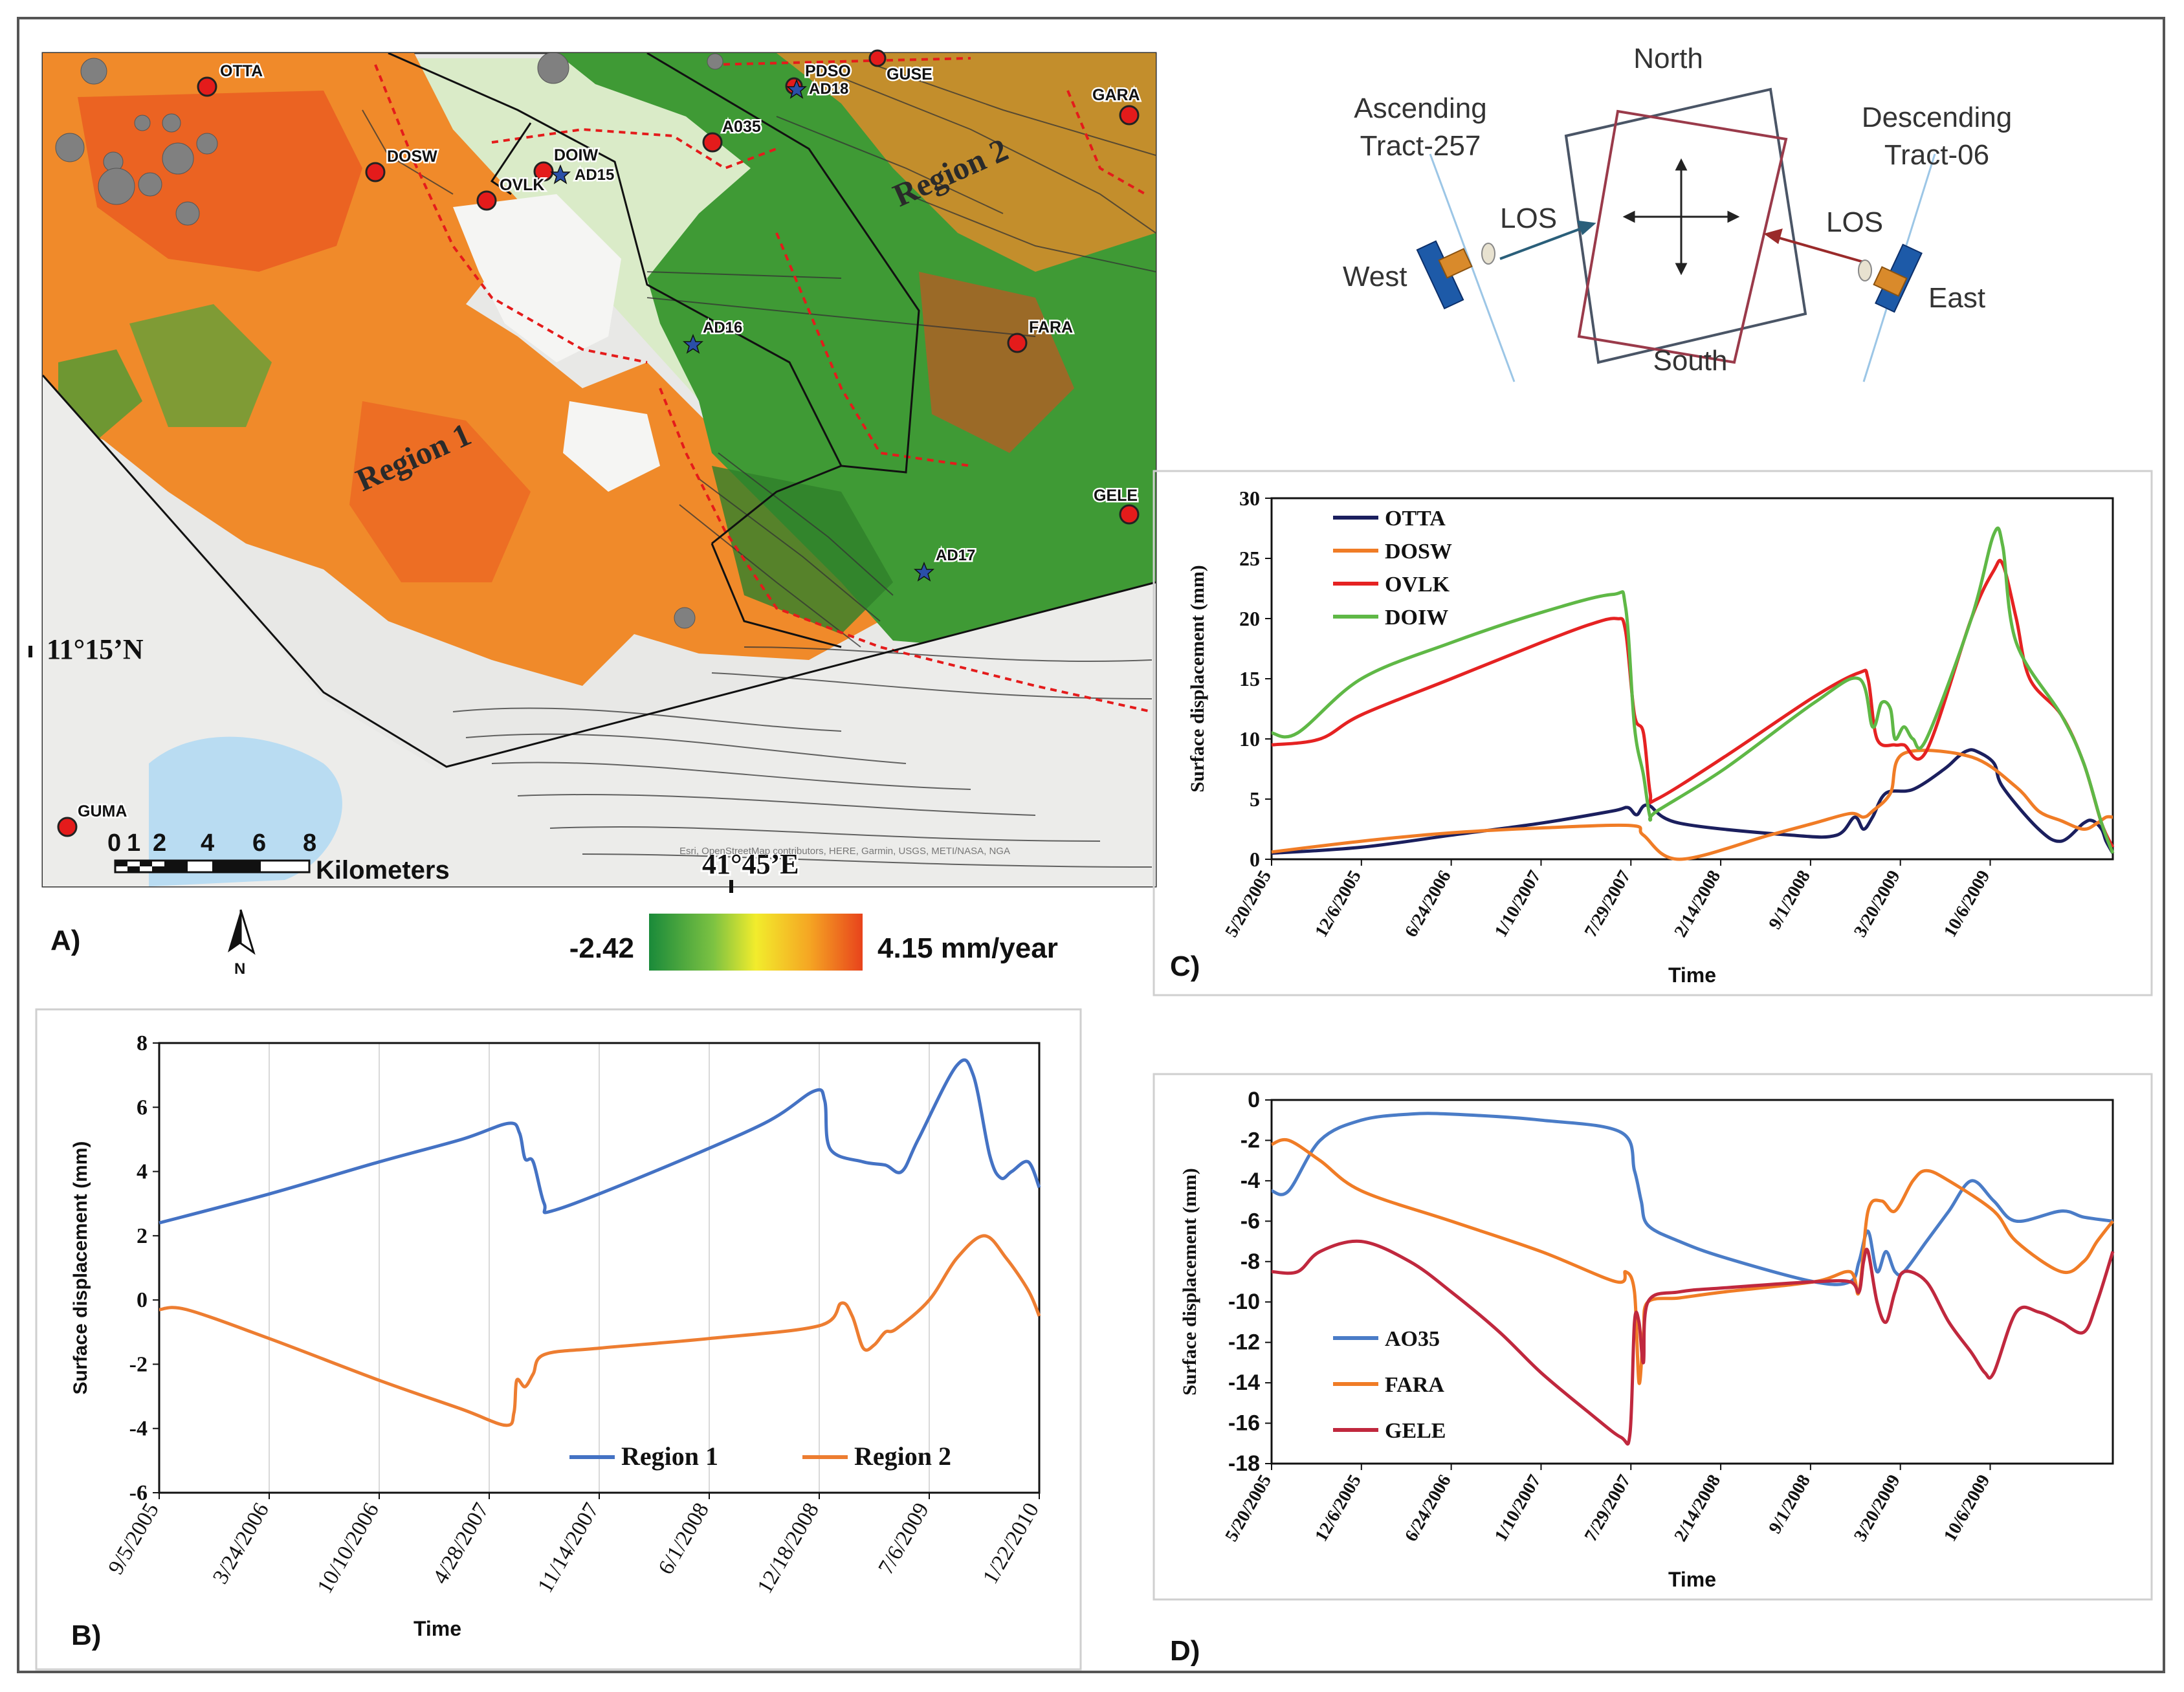 The image size is (2184, 1692). Describe the element at coordinates (1249, 678) in the screenshot. I see `y-tick-label: 15` at that location.